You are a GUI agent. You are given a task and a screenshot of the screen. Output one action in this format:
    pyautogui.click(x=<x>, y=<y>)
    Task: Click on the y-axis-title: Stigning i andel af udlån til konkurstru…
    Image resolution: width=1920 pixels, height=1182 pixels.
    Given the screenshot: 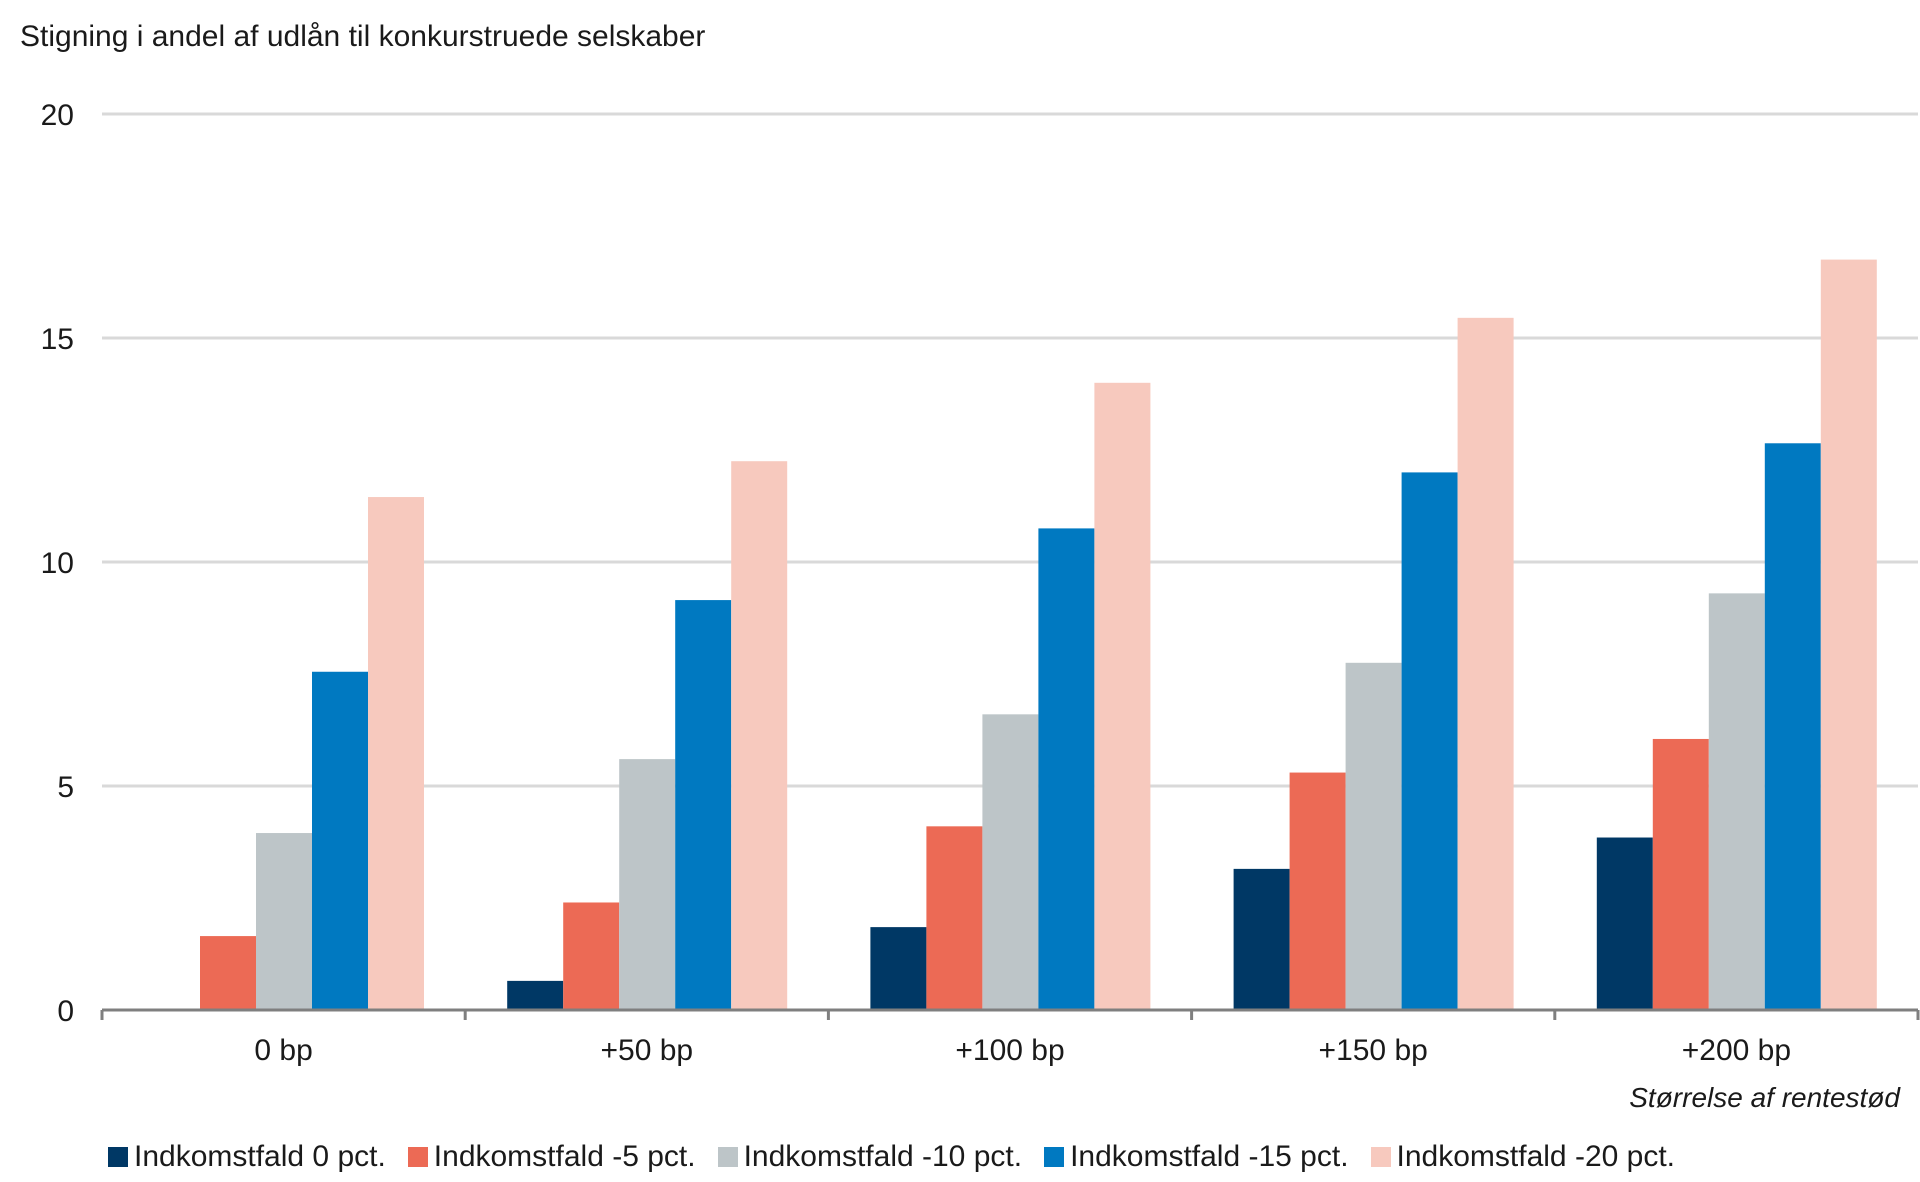 What is the action you would take?
    pyautogui.click(x=363, y=36)
    